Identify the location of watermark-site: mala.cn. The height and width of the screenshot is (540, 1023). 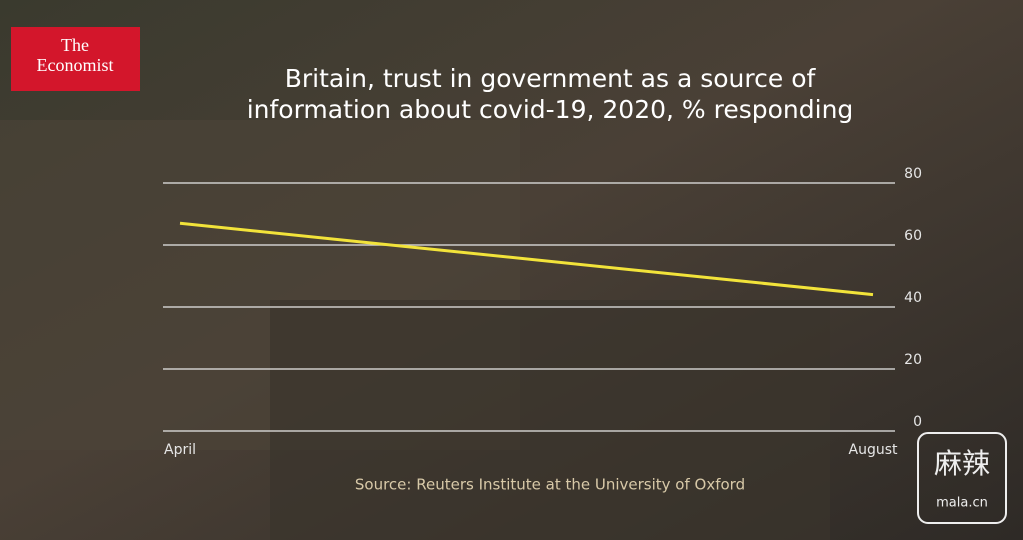
(962, 503).